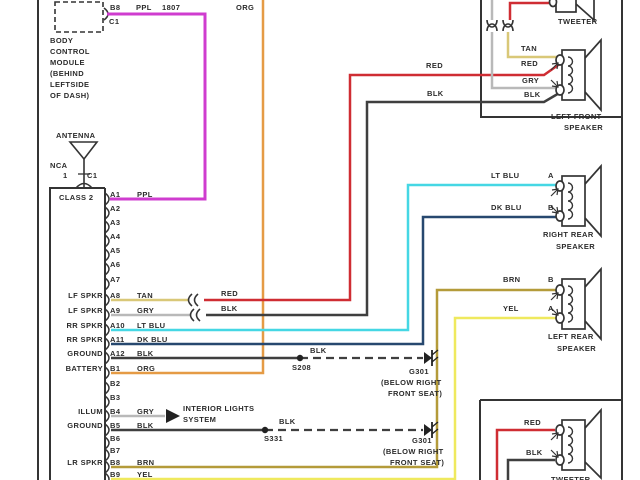 The width and height of the screenshot is (640, 480). Describe the element at coordinates (505, 175) in the screenshot. I see `rr-ltblu-label: LT BLU` at that location.